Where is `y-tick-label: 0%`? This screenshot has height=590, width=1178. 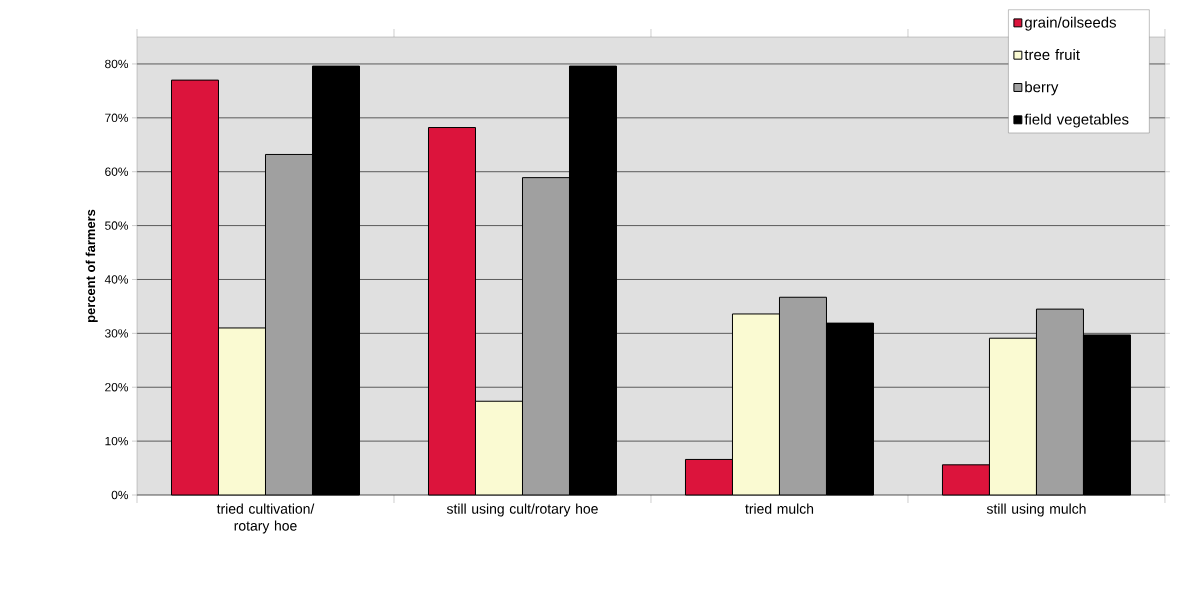 y-tick-label: 0% is located at coordinates (120, 495).